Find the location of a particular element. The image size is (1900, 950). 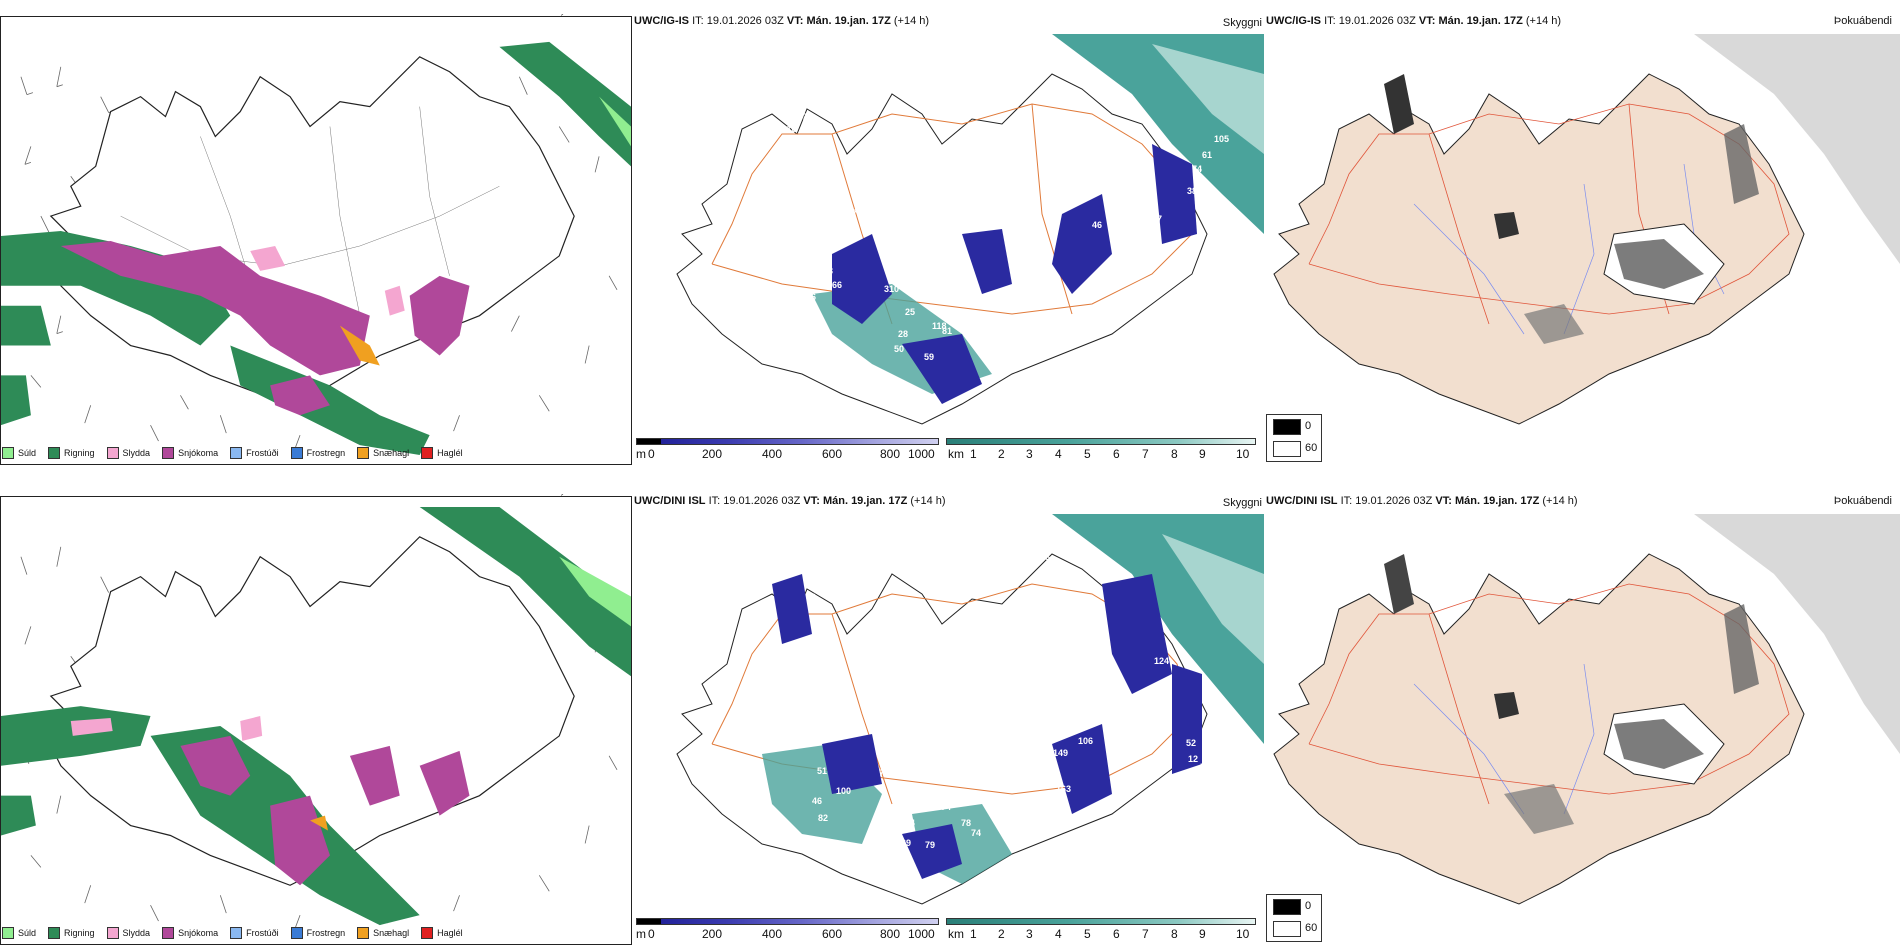

visibility-value-label: 12 is located at coordinates (1193, 759).